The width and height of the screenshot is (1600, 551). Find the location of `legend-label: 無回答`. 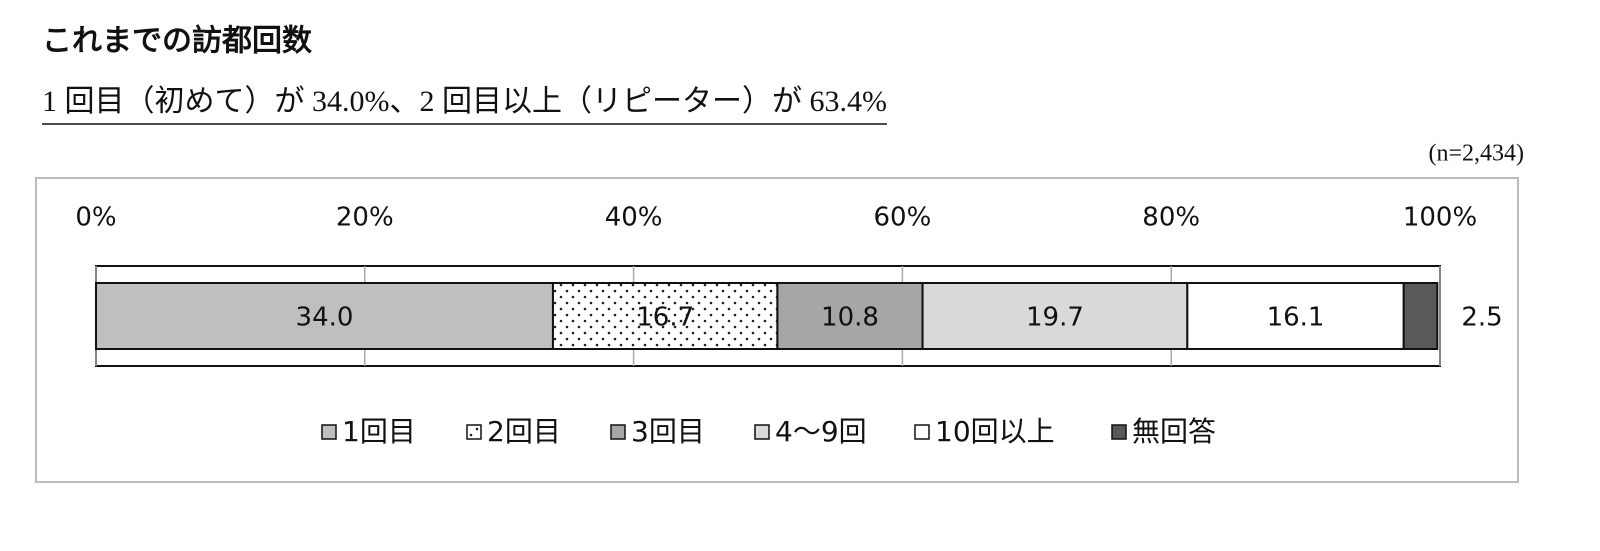

legend-label: 無回答 is located at coordinates (1174, 431).